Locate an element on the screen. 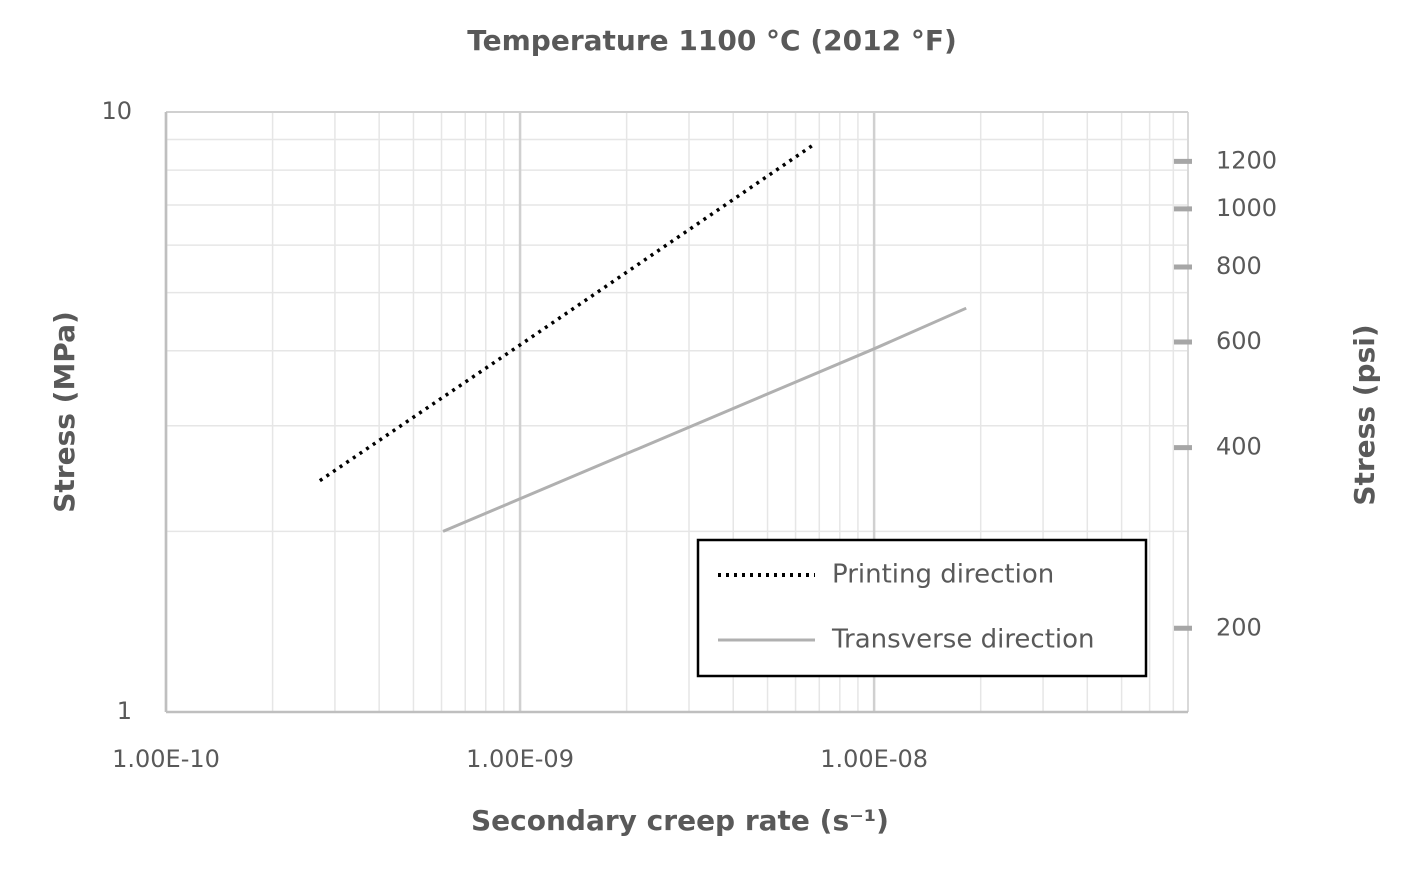 The image size is (1424, 872). y2-tick-label: 1200 is located at coordinates (1246, 160).